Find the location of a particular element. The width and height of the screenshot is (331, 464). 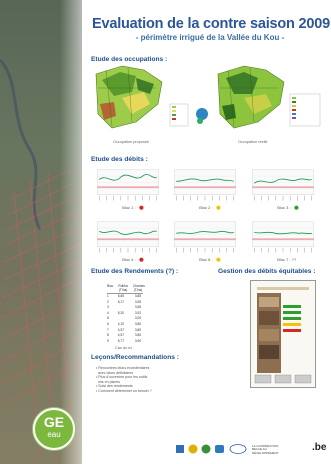

occupation-map-proposed is located at coordinates (151, 97).